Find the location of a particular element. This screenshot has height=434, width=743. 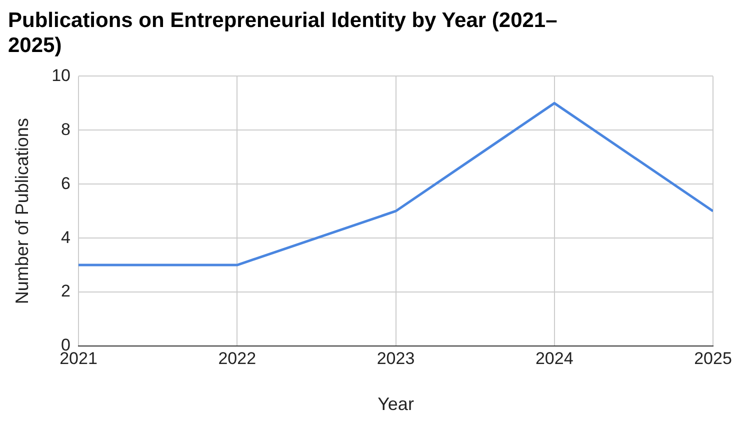

y-tick-label: 10 is located at coordinates (61, 75).